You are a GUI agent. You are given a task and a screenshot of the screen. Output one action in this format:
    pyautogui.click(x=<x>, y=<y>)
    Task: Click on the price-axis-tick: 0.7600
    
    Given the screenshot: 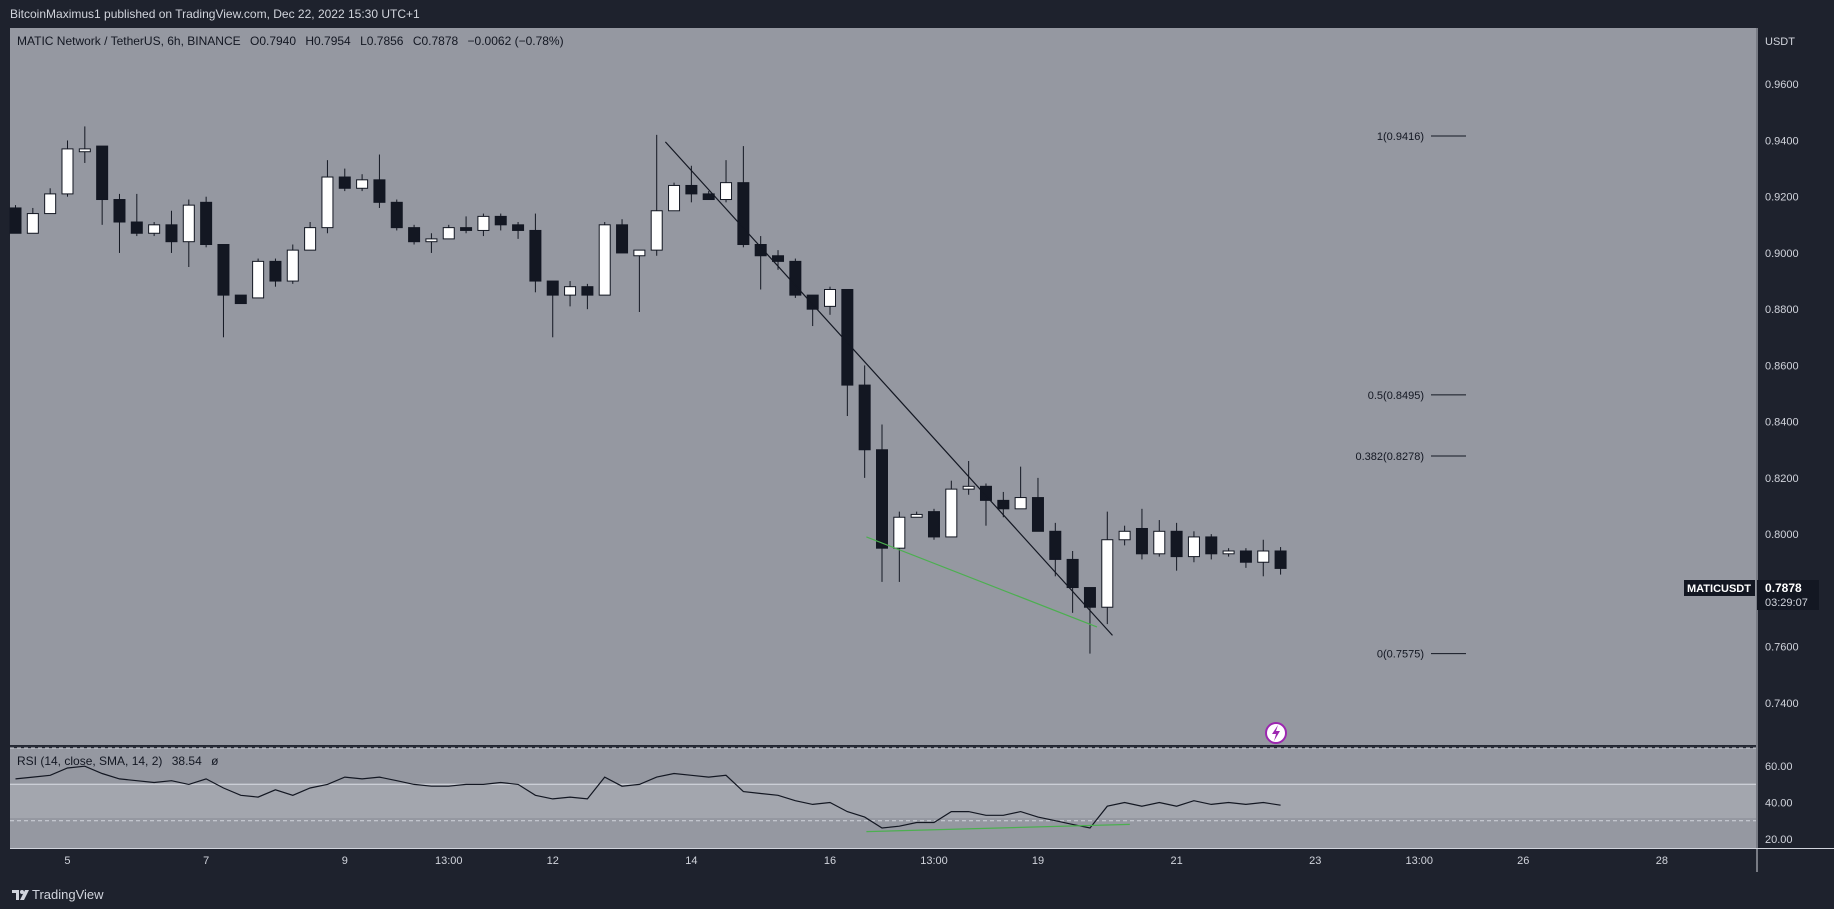 What is the action you would take?
    pyautogui.click(x=1782, y=648)
    